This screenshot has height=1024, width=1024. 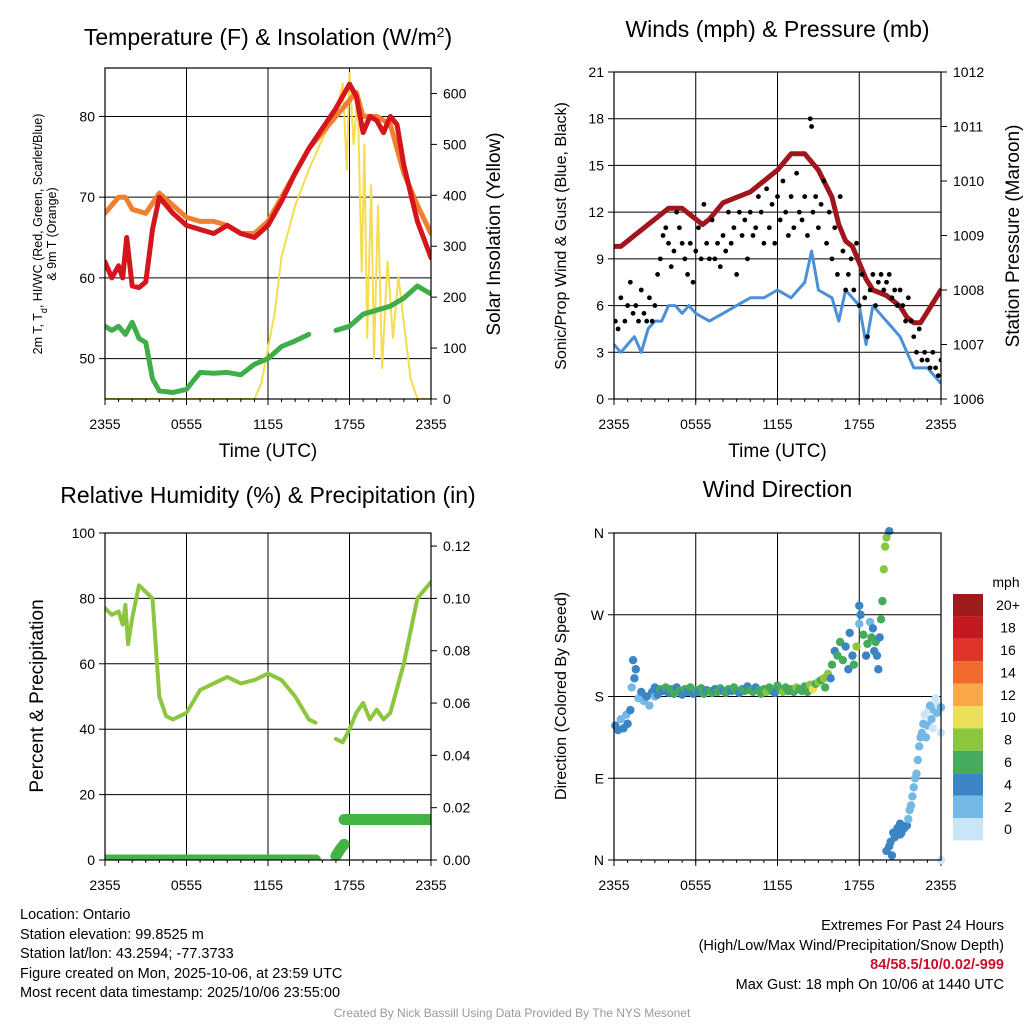 What do you see at coordinates (777, 317) in the screenshot?
I see `wind-speed-line` at bounding box center [777, 317].